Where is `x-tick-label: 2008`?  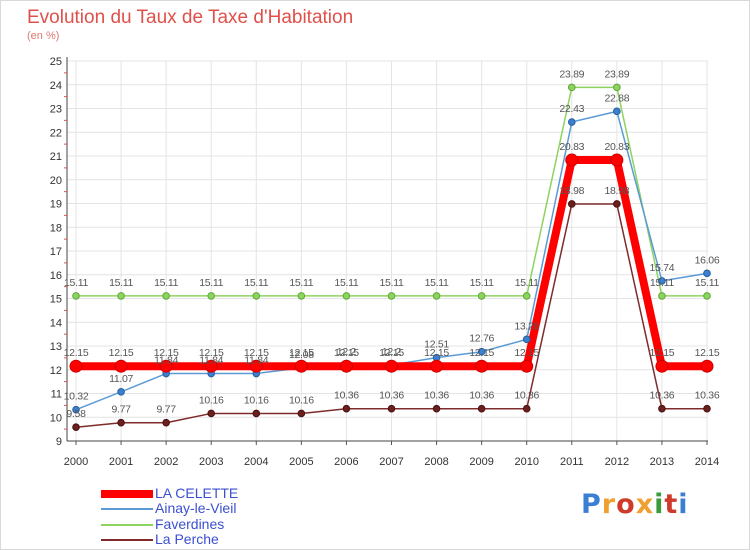 x-tick-label: 2008 is located at coordinates (436, 462).